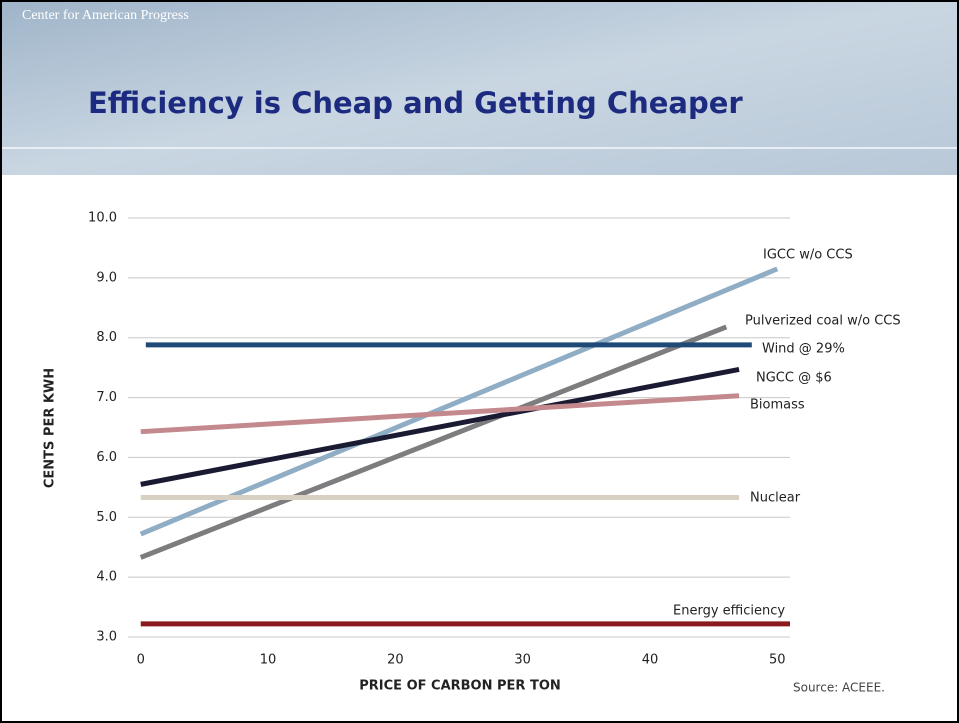 The image size is (959, 723). What do you see at coordinates (839, 688) in the screenshot?
I see `source: Source: ACEEE.` at bounding box center [839, 688].